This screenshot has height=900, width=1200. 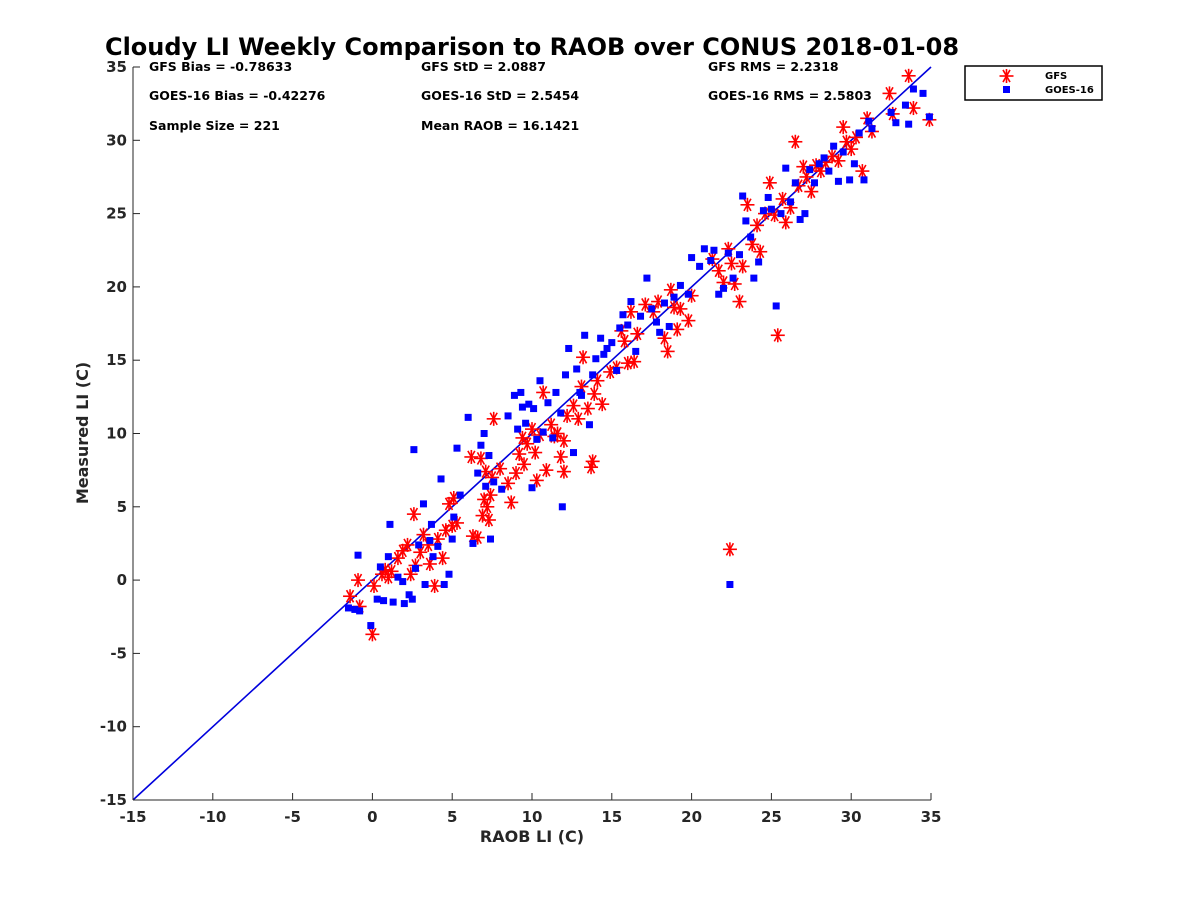 What do you see at coordinates (116, 287) in the screenshot?
I see `y-tick-label: 20` at bounding box center [116, 287].